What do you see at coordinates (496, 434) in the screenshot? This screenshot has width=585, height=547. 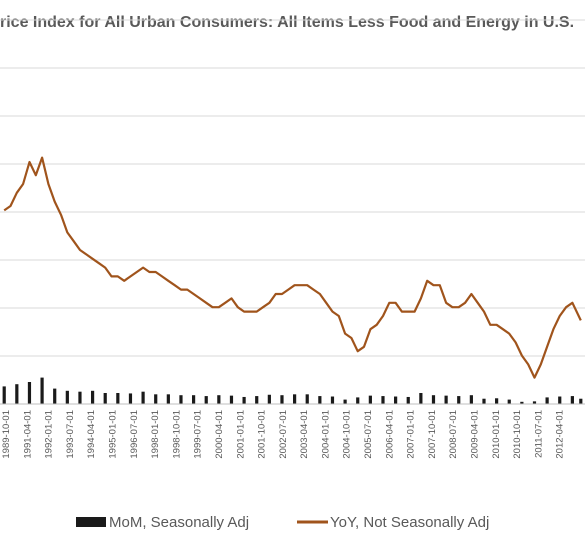 I see `x-tick-label: 2010-01-01` at bounding box center [496, 434].